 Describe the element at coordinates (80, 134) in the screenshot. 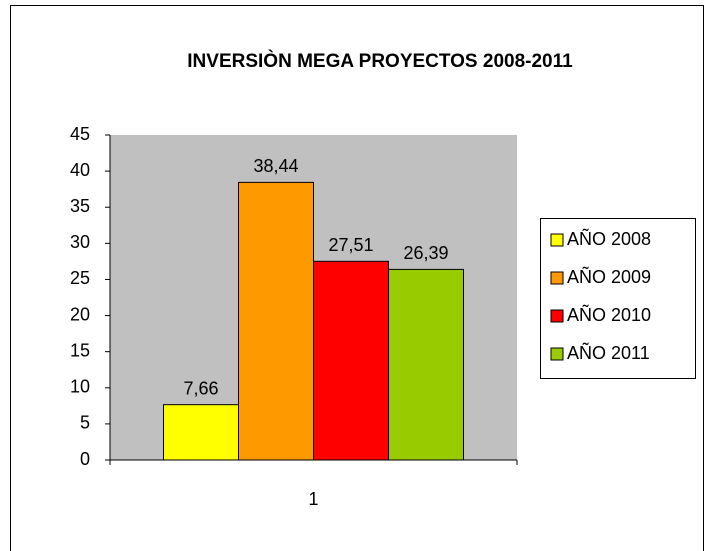

I see `y-tick-label: 45` at that location.